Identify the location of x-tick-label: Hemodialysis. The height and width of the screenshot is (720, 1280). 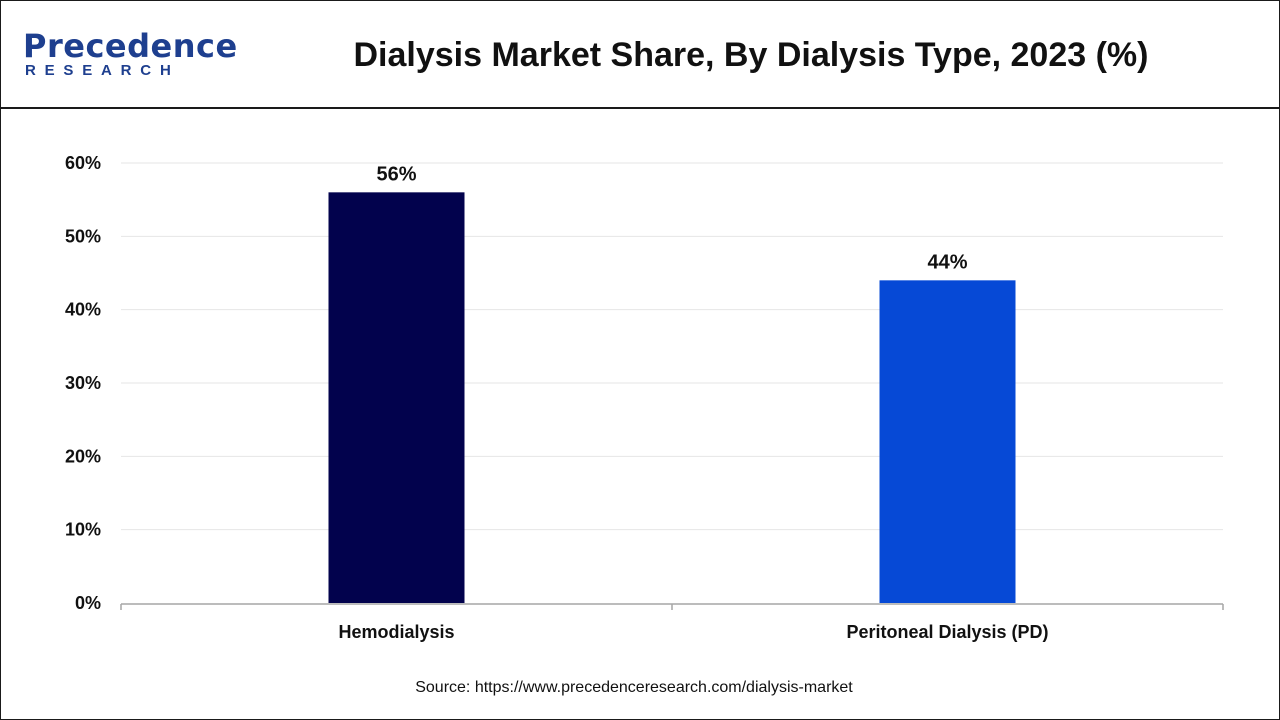
(396, 632).